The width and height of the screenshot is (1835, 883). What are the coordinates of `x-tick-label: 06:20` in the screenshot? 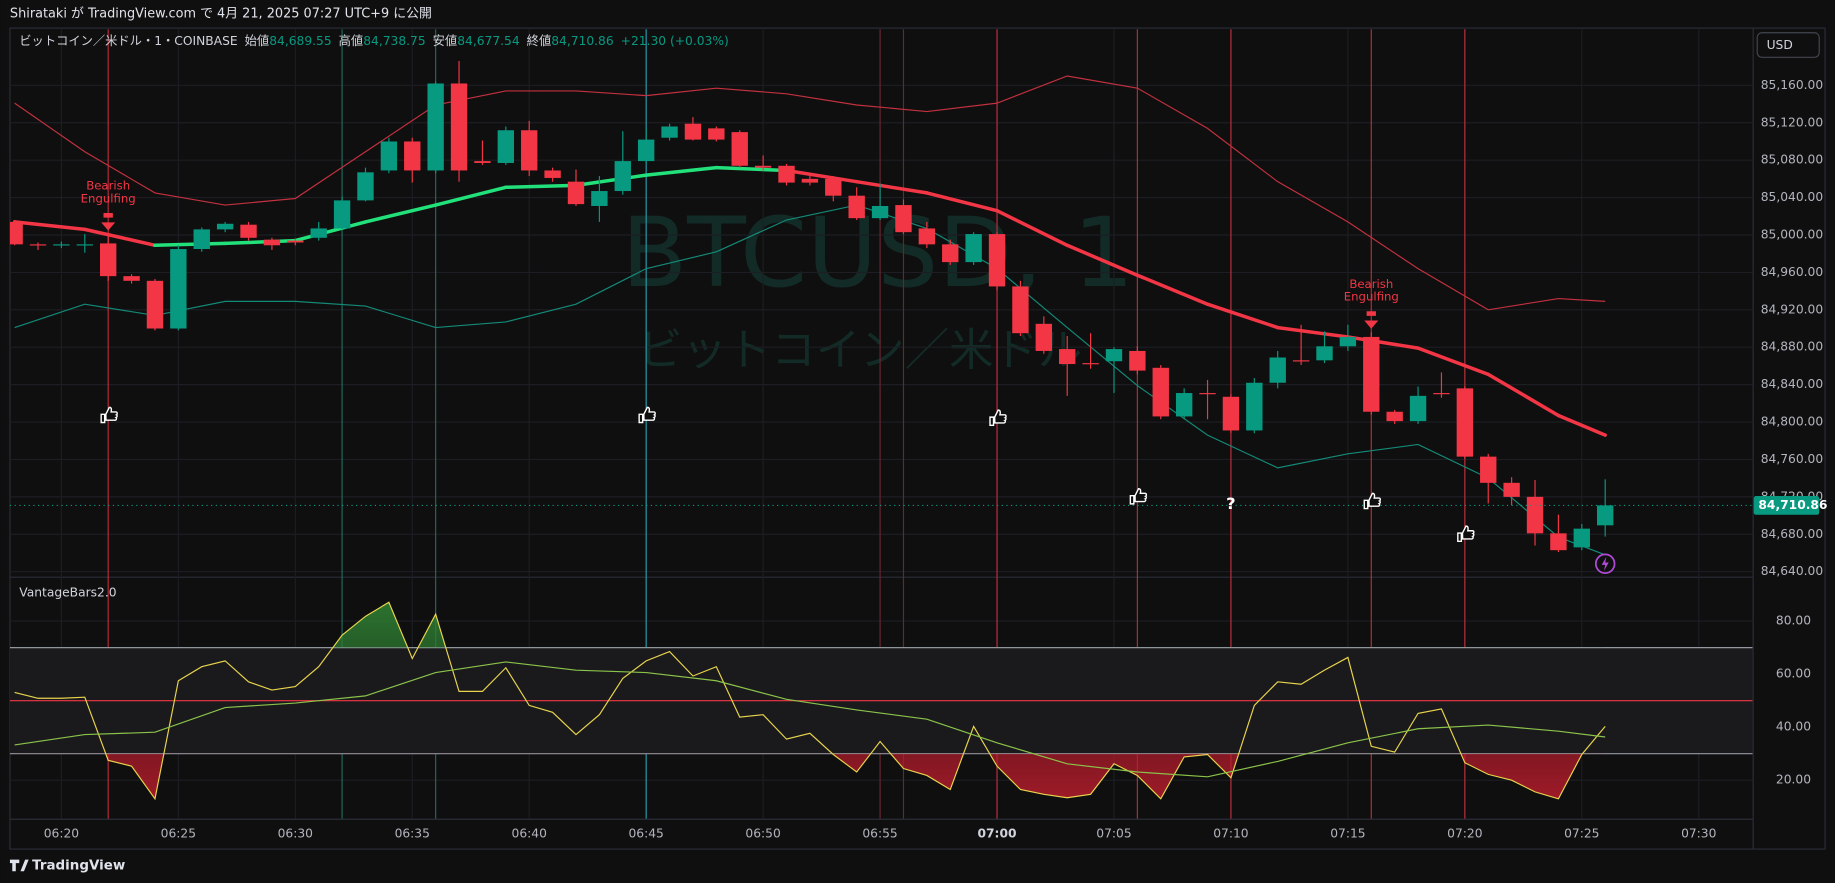 It's located at (61, 833).